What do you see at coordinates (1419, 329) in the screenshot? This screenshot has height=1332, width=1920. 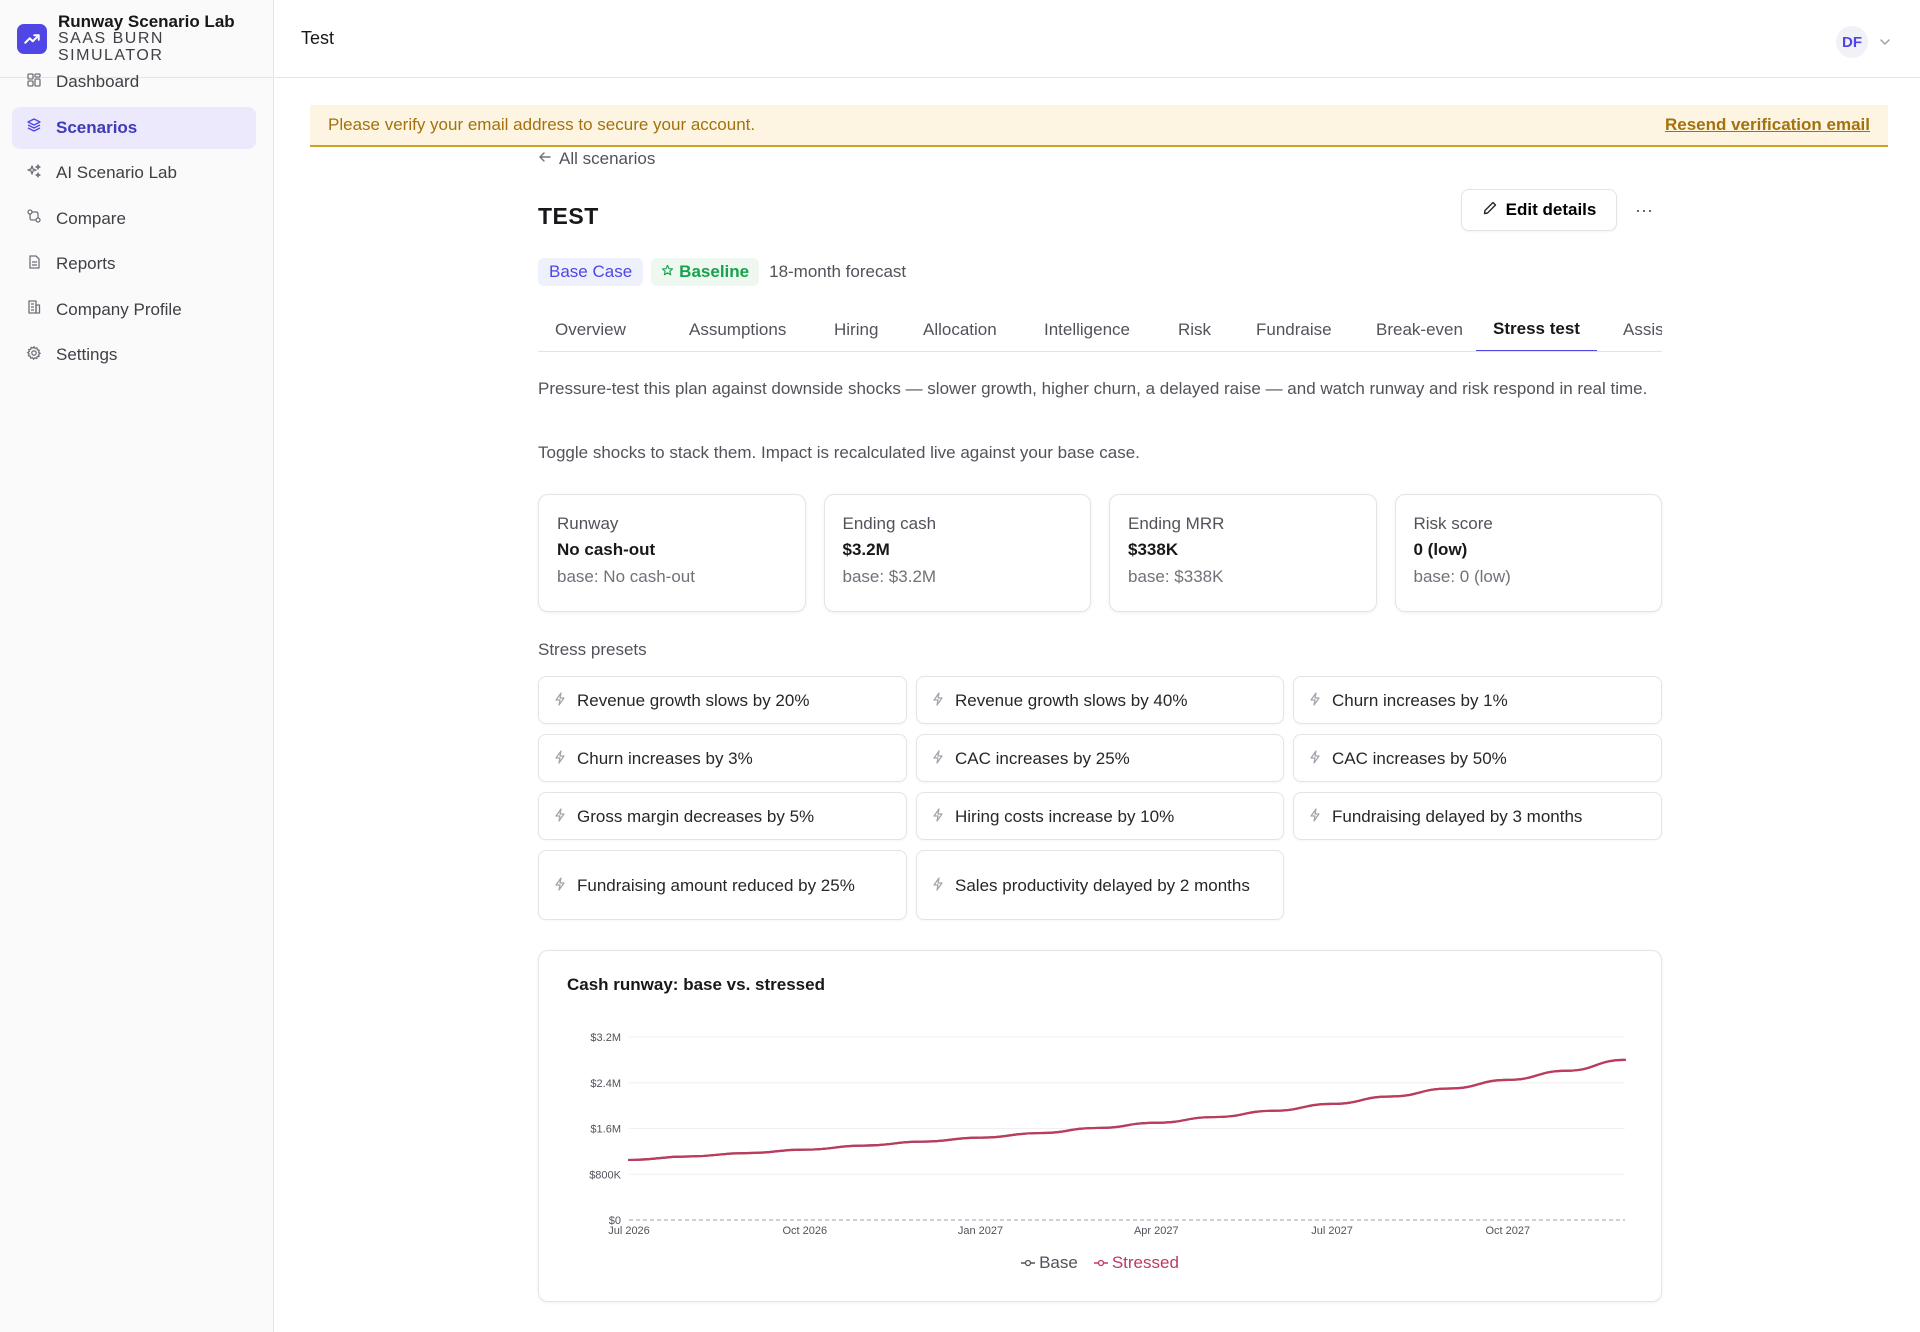 I see `tab-break-even: Break-even` at bounding box center [1419, 329].